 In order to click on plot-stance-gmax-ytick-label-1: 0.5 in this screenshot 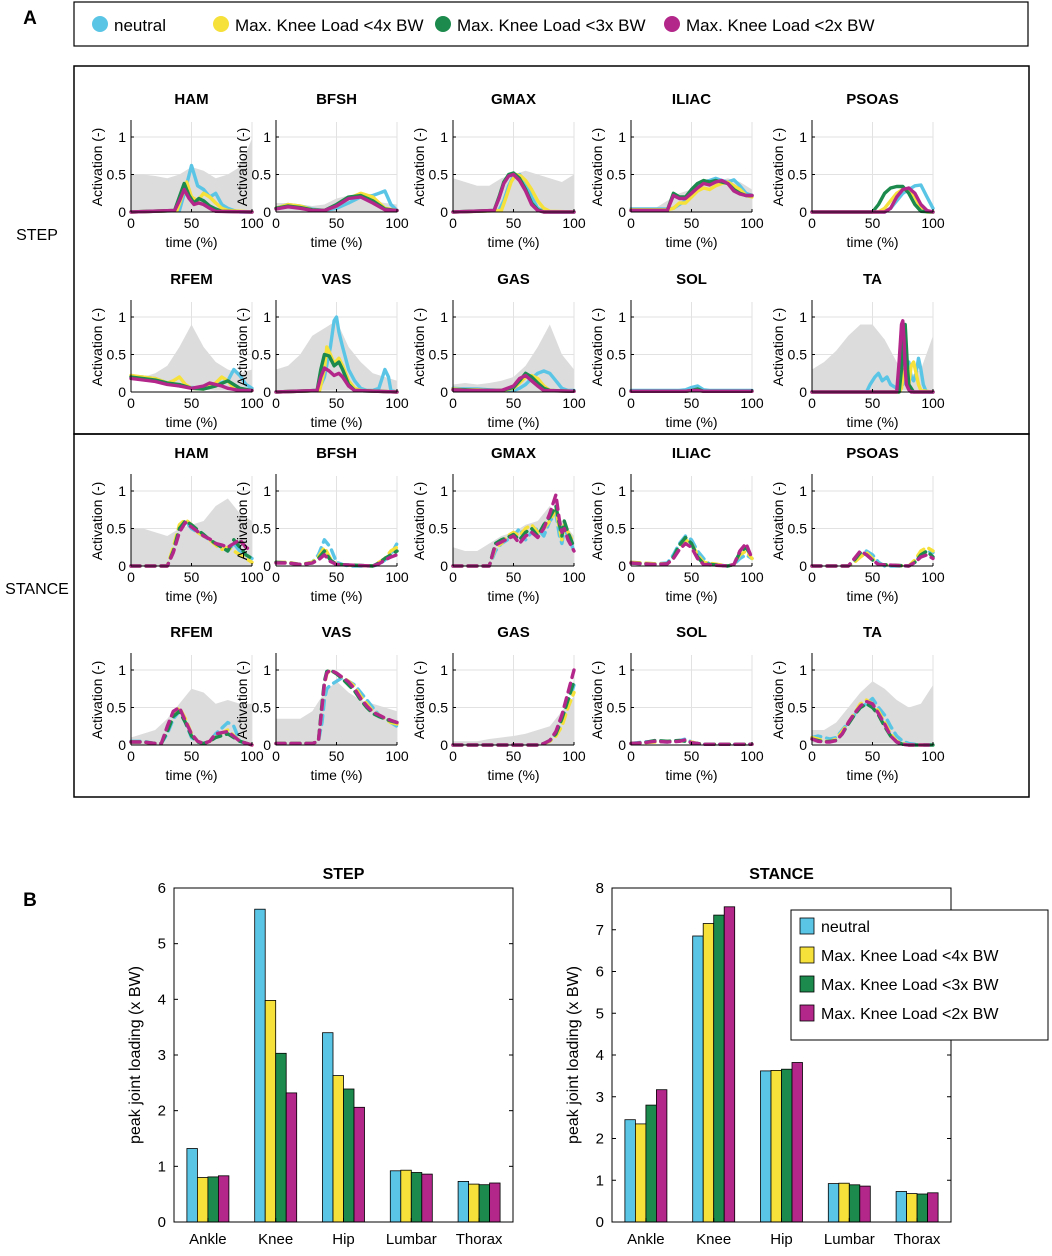, I will do `click(439, 529)`.